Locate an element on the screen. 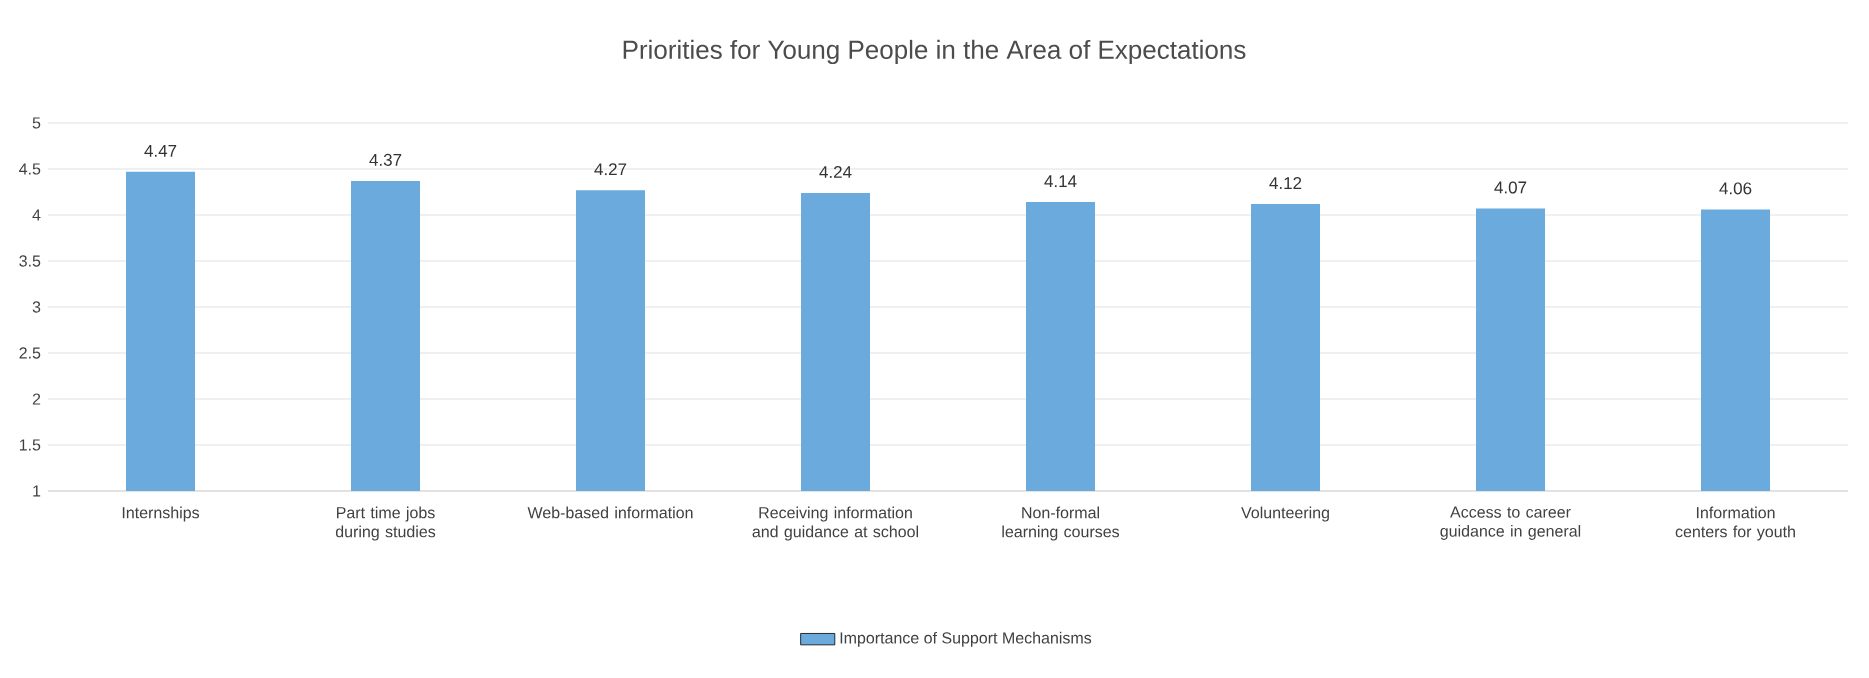  y-tick-label: 4.5 is located at coordinates (30, 169).